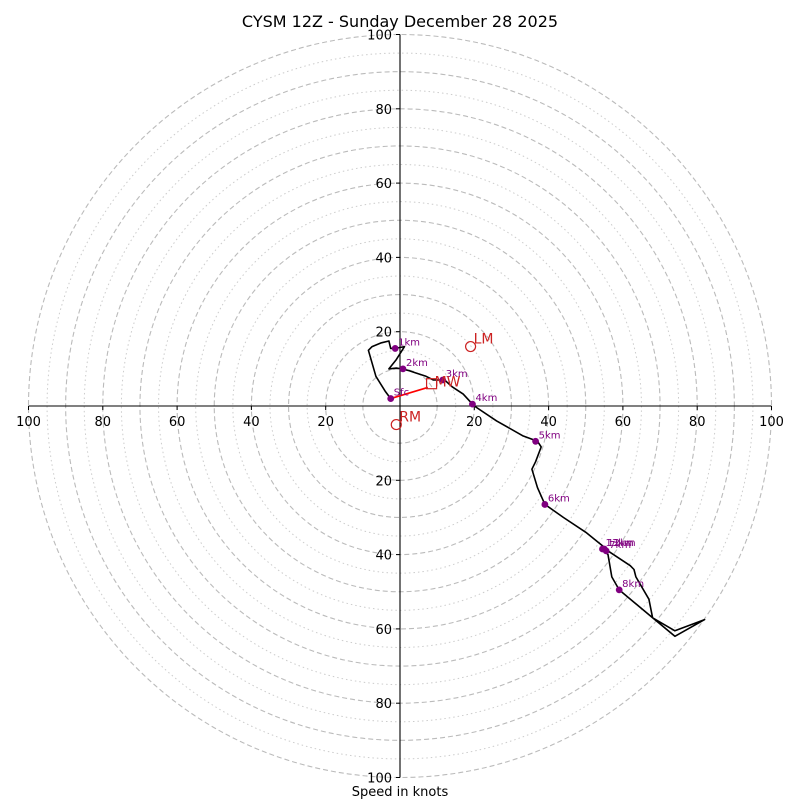 The height and width of the screenshot is (800, 800). What do you see at coordinates (400, 21) in the screenshot?
I see `chart-title: CYSM 12Z - Sunday December 28 2025` at bounding box center [400, 21].